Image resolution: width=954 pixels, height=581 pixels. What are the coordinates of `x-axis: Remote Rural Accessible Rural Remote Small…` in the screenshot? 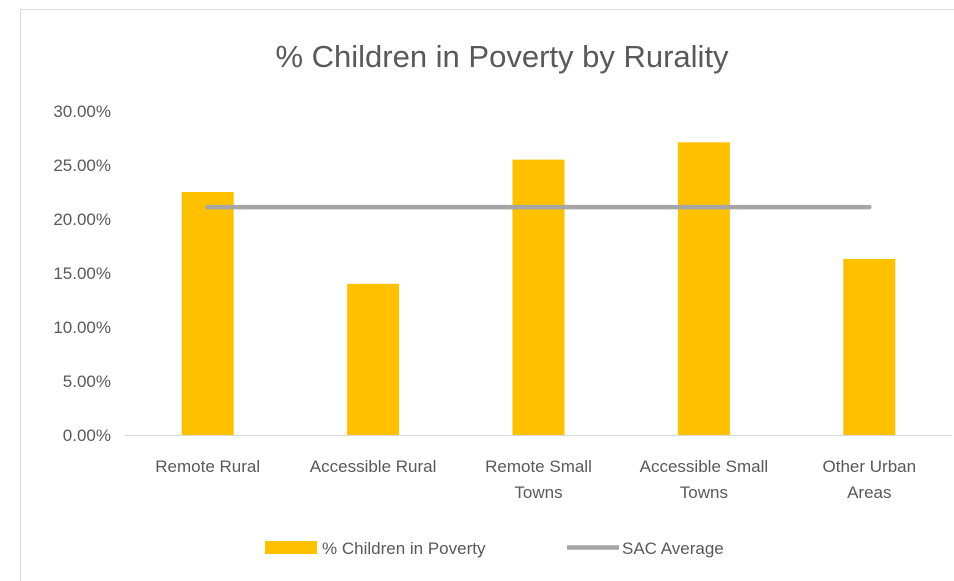 It's located at (538, 468).